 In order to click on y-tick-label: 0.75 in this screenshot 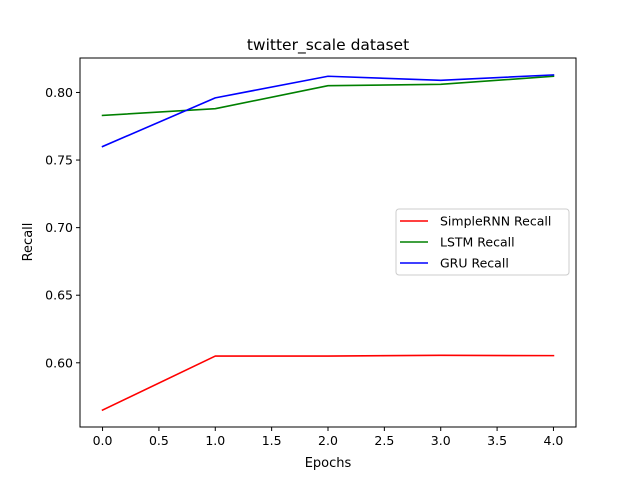, I will do `click(59, 160)`.